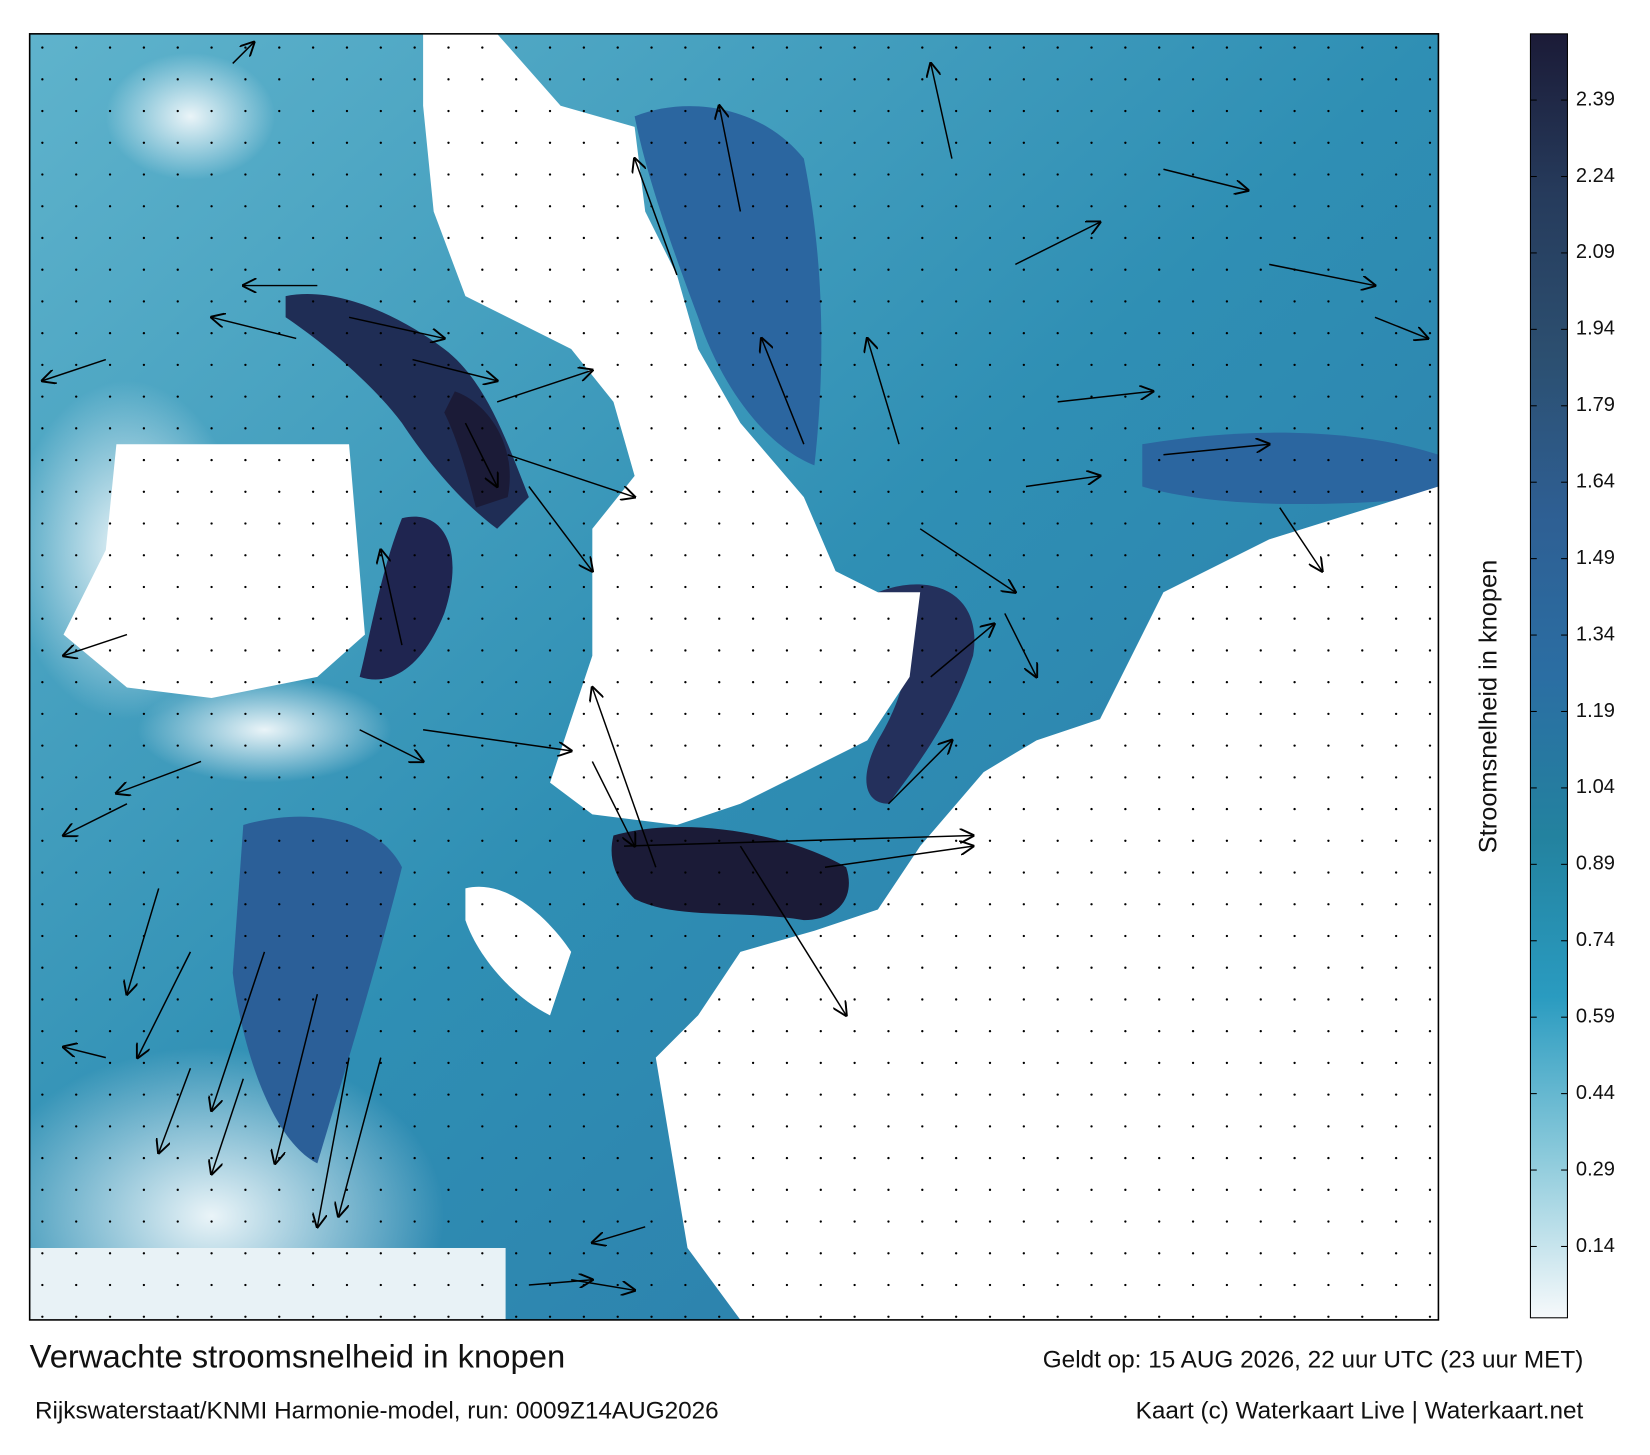  Describe the element at coordinates (1595, 711) in the screenshot. I see `colorbar-tick-label: 1.19` at that location.